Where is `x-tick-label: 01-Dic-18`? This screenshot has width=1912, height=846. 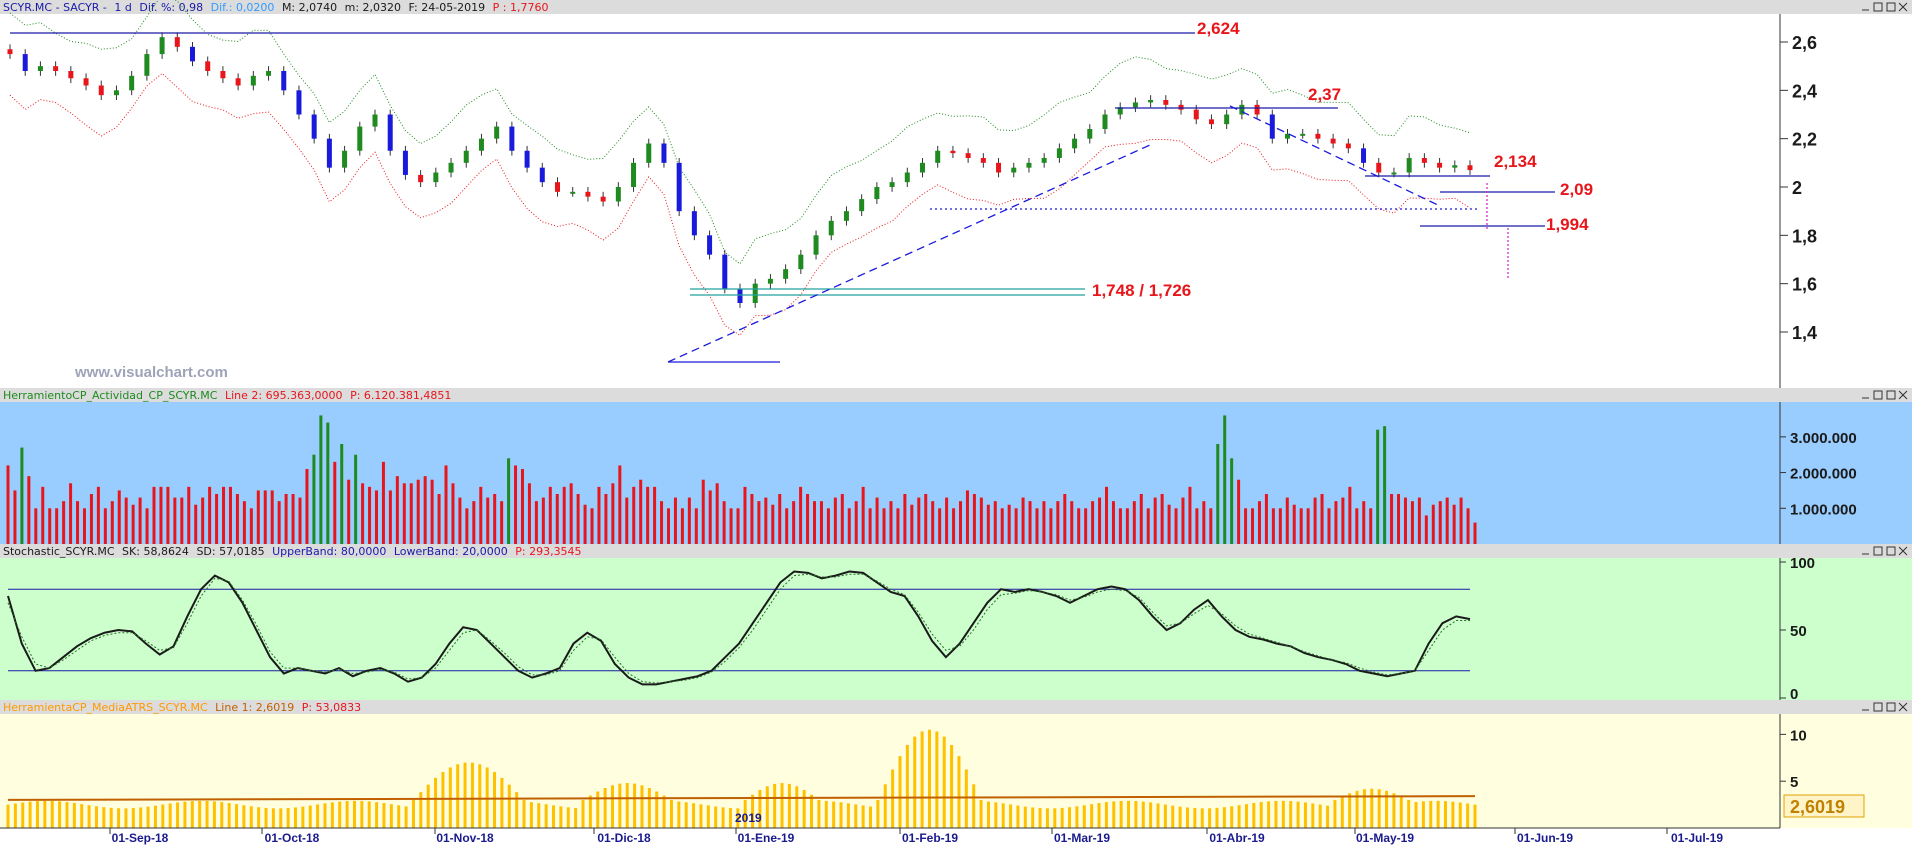
x-tick-label: 01-Dic-18 is located at coordinates (624, 838).